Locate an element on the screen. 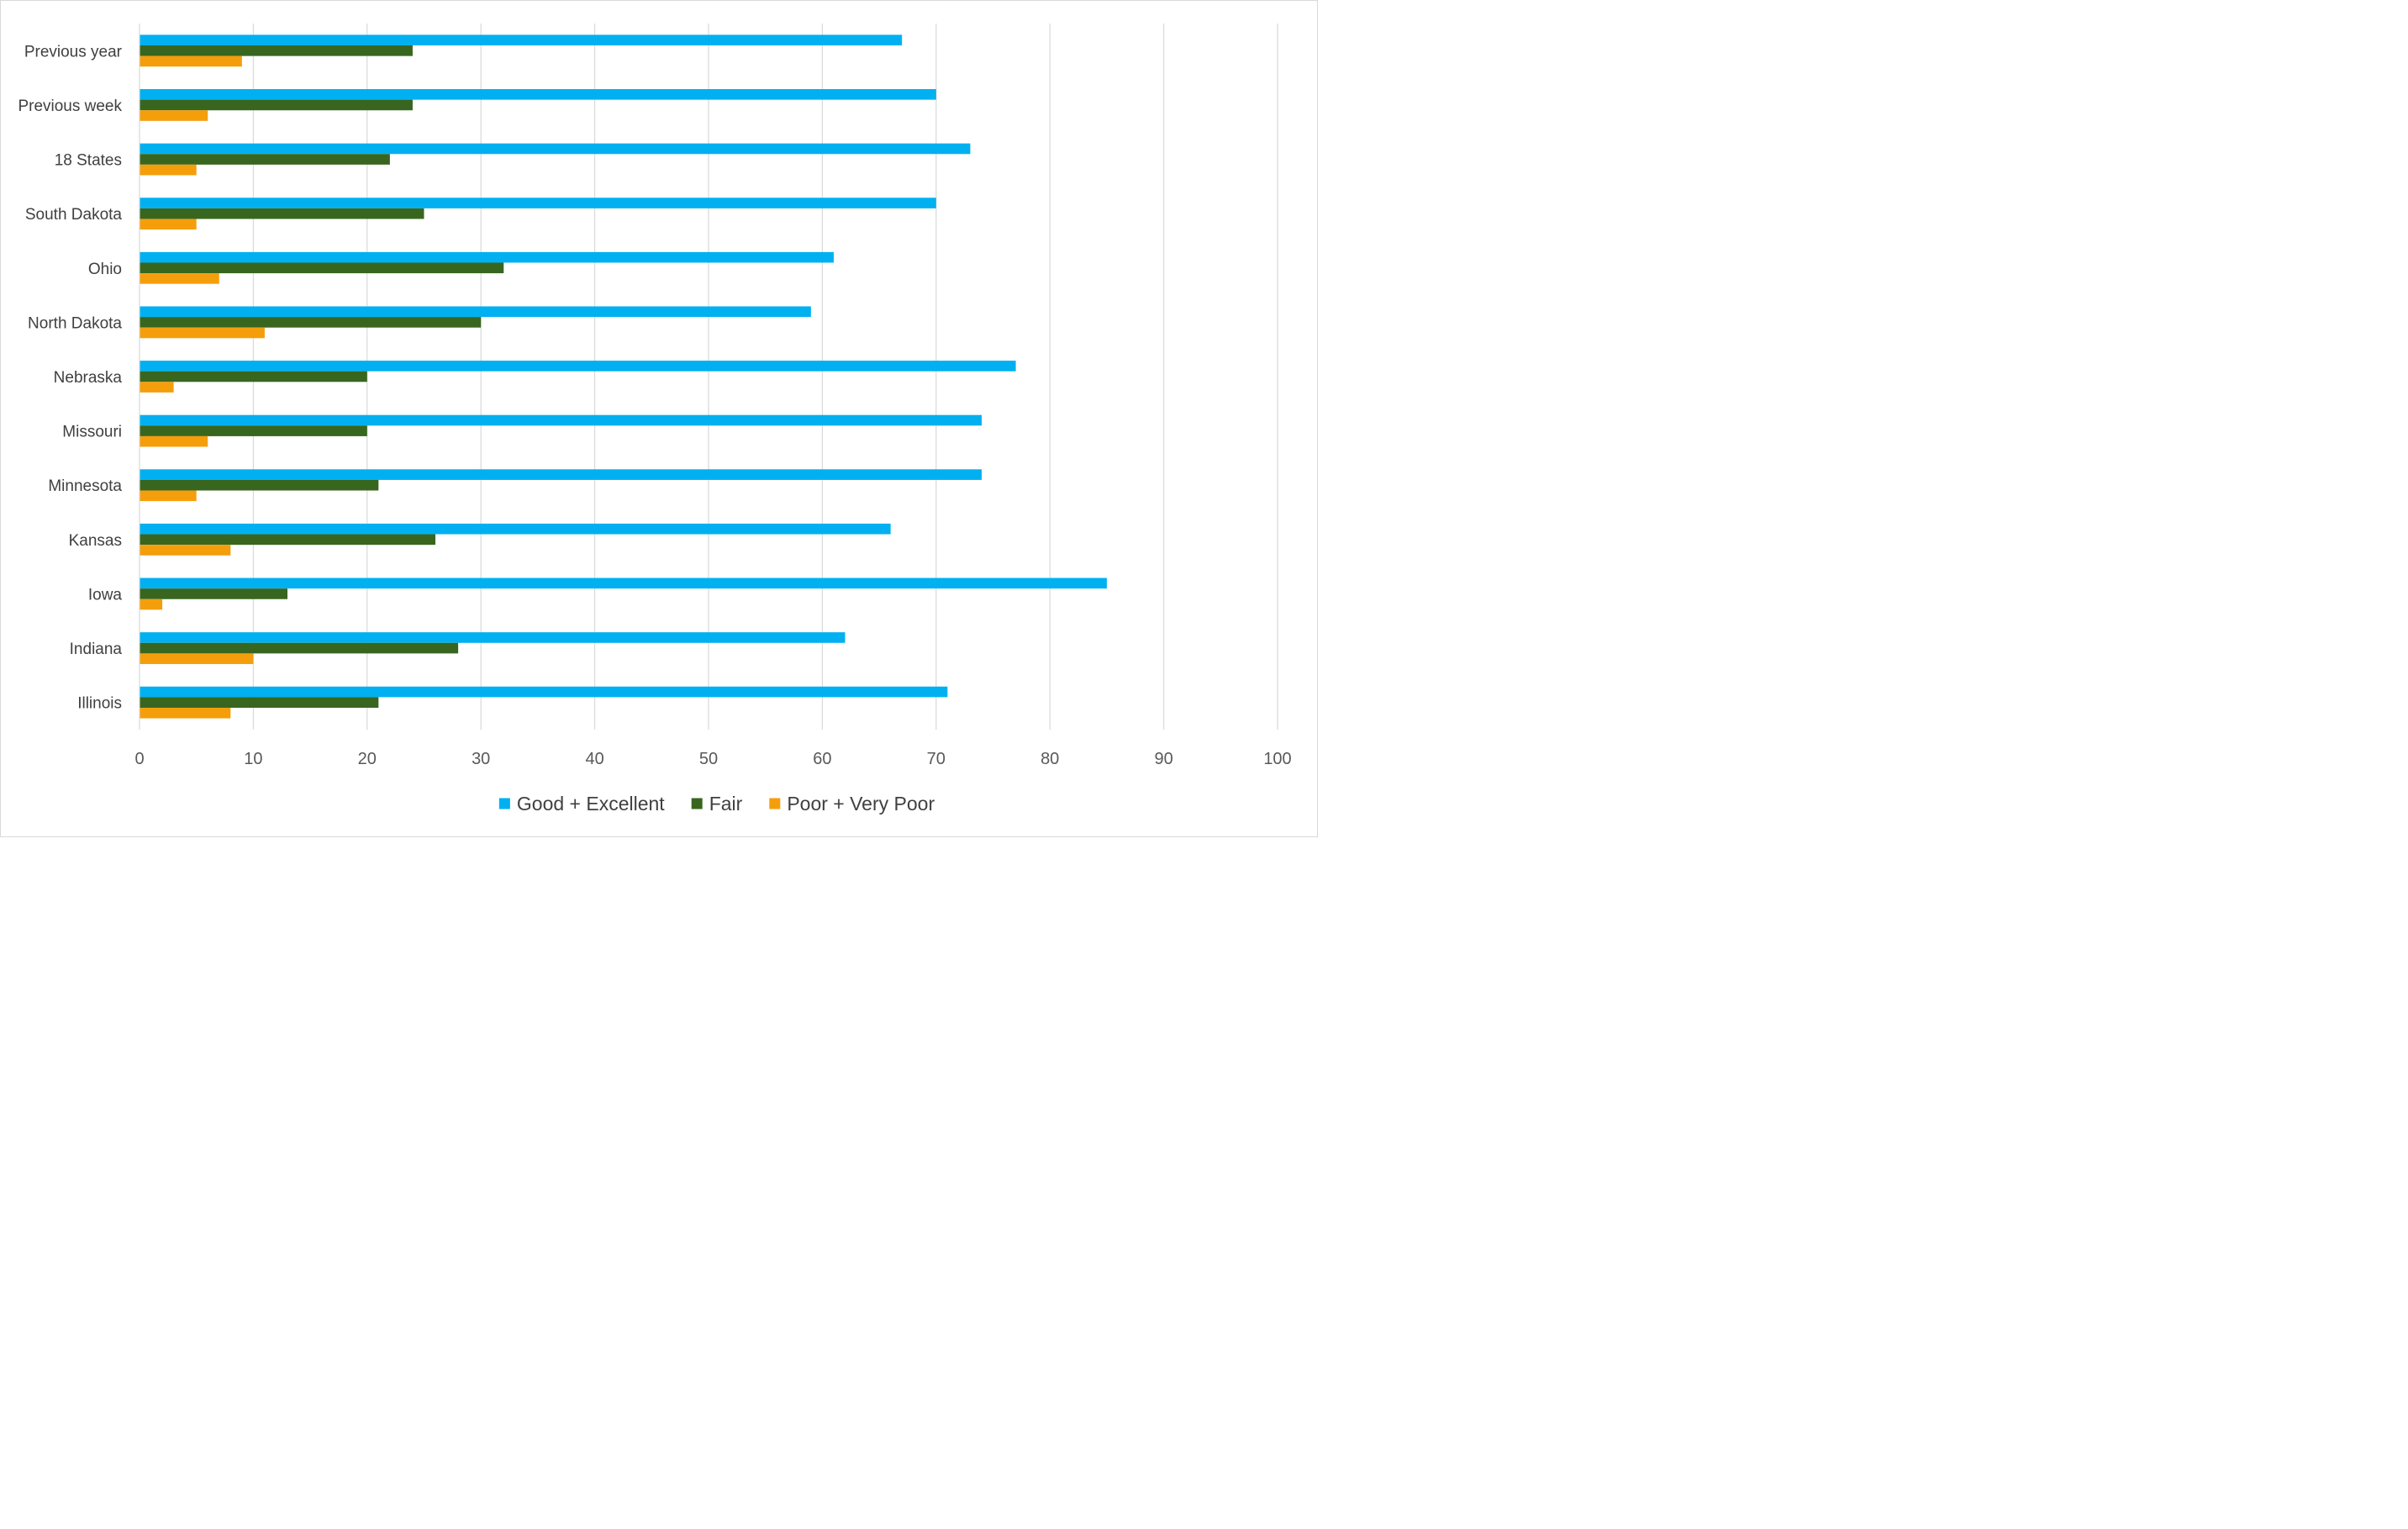 The height and width of the screenshot is (1529, 2408). legend-label: Good + Excellent is located at coordinates (591, 804).